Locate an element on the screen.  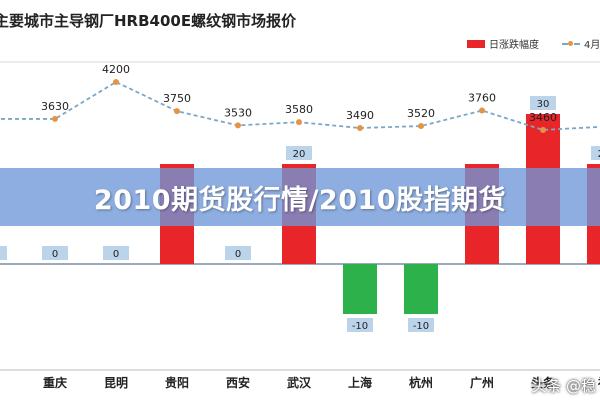
legend-item-line: 4月 is located at coordinates (581, 43).